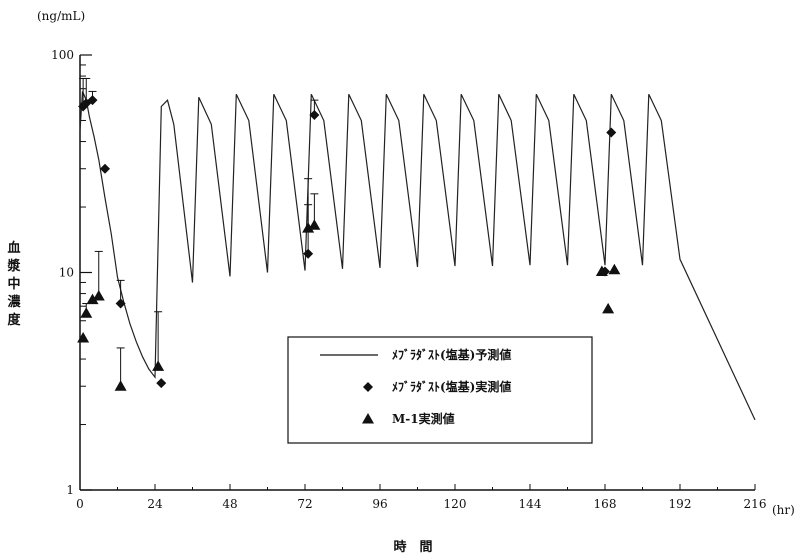  What do you see at coordinates (368, 387) in the screenshot?
I see `legend-swatch-diamond` at bounding box center [368, 387].